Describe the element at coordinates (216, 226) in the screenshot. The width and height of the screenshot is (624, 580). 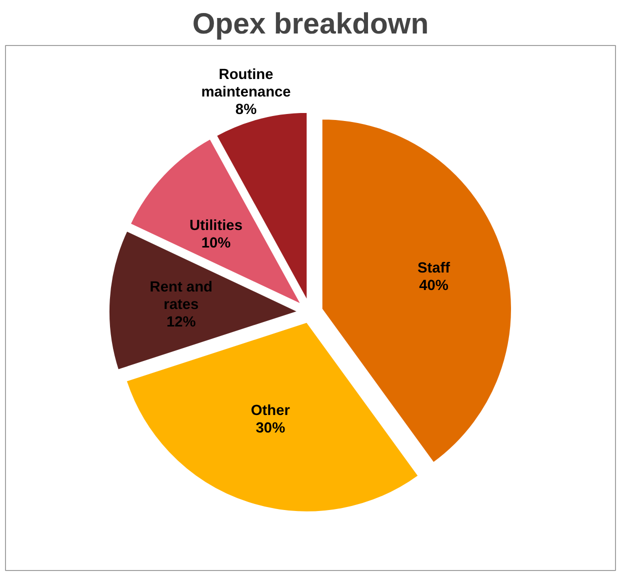
I see `slice-label: Utilities` at that location.